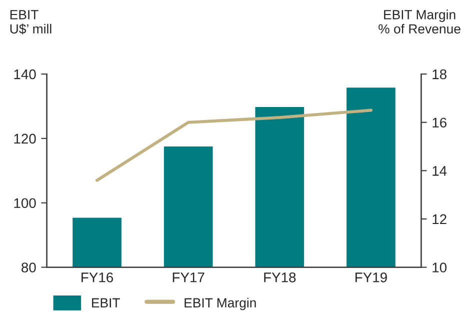 This screenshot has height=322, width=468. What do you see at coordinates (439, 171) in the screenshot?
I see `y2-tick-label: 14` at bounding box center [439, 171].